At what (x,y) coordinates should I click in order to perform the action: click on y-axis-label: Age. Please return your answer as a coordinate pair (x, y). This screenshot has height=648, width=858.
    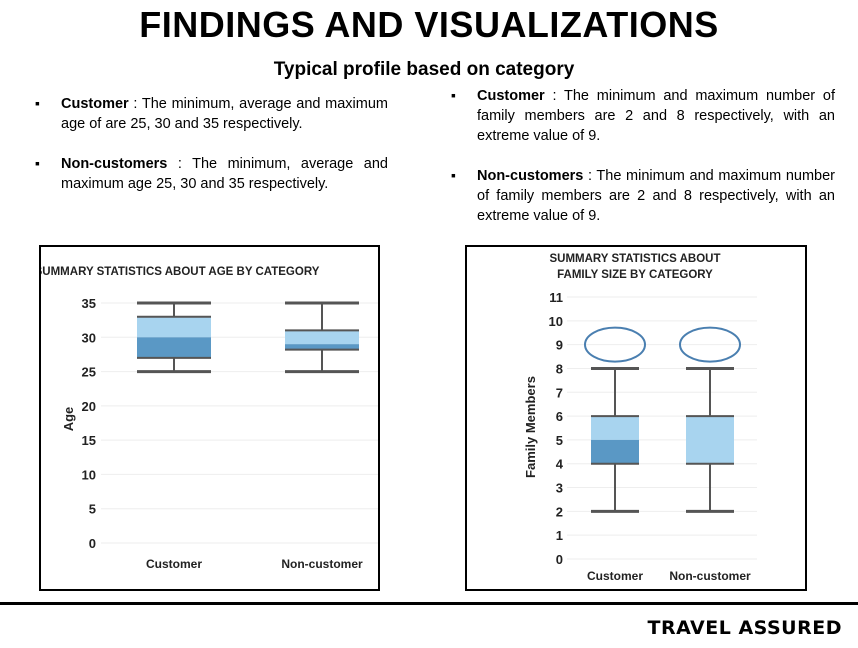
    Looking at the image, I should click on (68, 419).